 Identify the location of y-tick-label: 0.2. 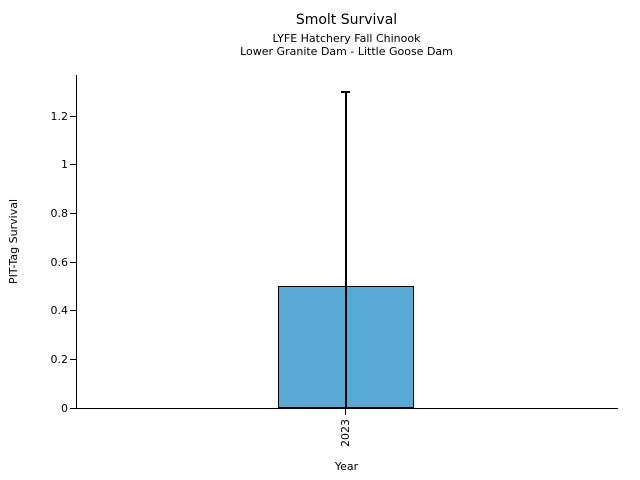
(59, 359).